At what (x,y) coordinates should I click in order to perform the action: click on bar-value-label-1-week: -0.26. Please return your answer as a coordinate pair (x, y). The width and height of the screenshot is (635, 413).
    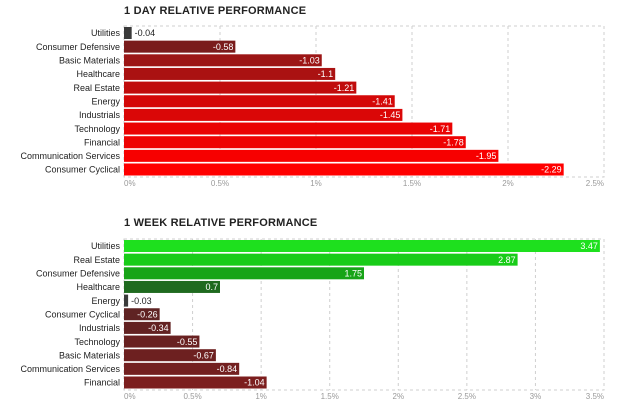
    Looking at the image, I should click on (147, 314).